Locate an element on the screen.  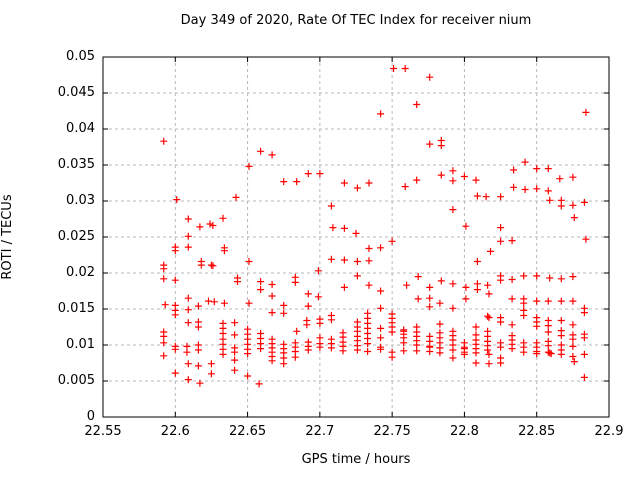
y-tick-label: 0.035 is located at coordinates (76, 164).